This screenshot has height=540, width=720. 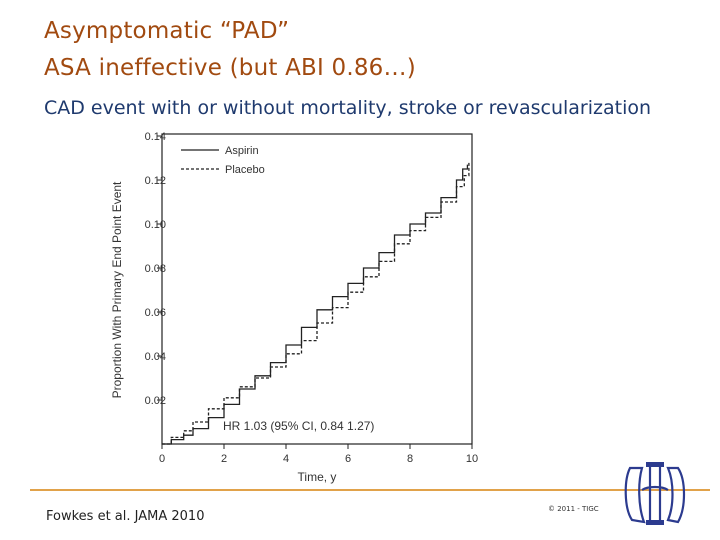 I want to click on y-tick-label: 0.04, so click(x=155, y=357).